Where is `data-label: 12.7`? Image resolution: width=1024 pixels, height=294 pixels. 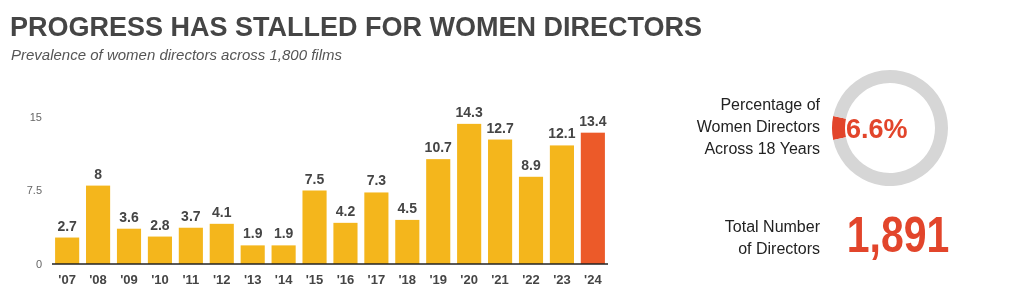
data-label: 12.7 is located at coordinates (500, 127).